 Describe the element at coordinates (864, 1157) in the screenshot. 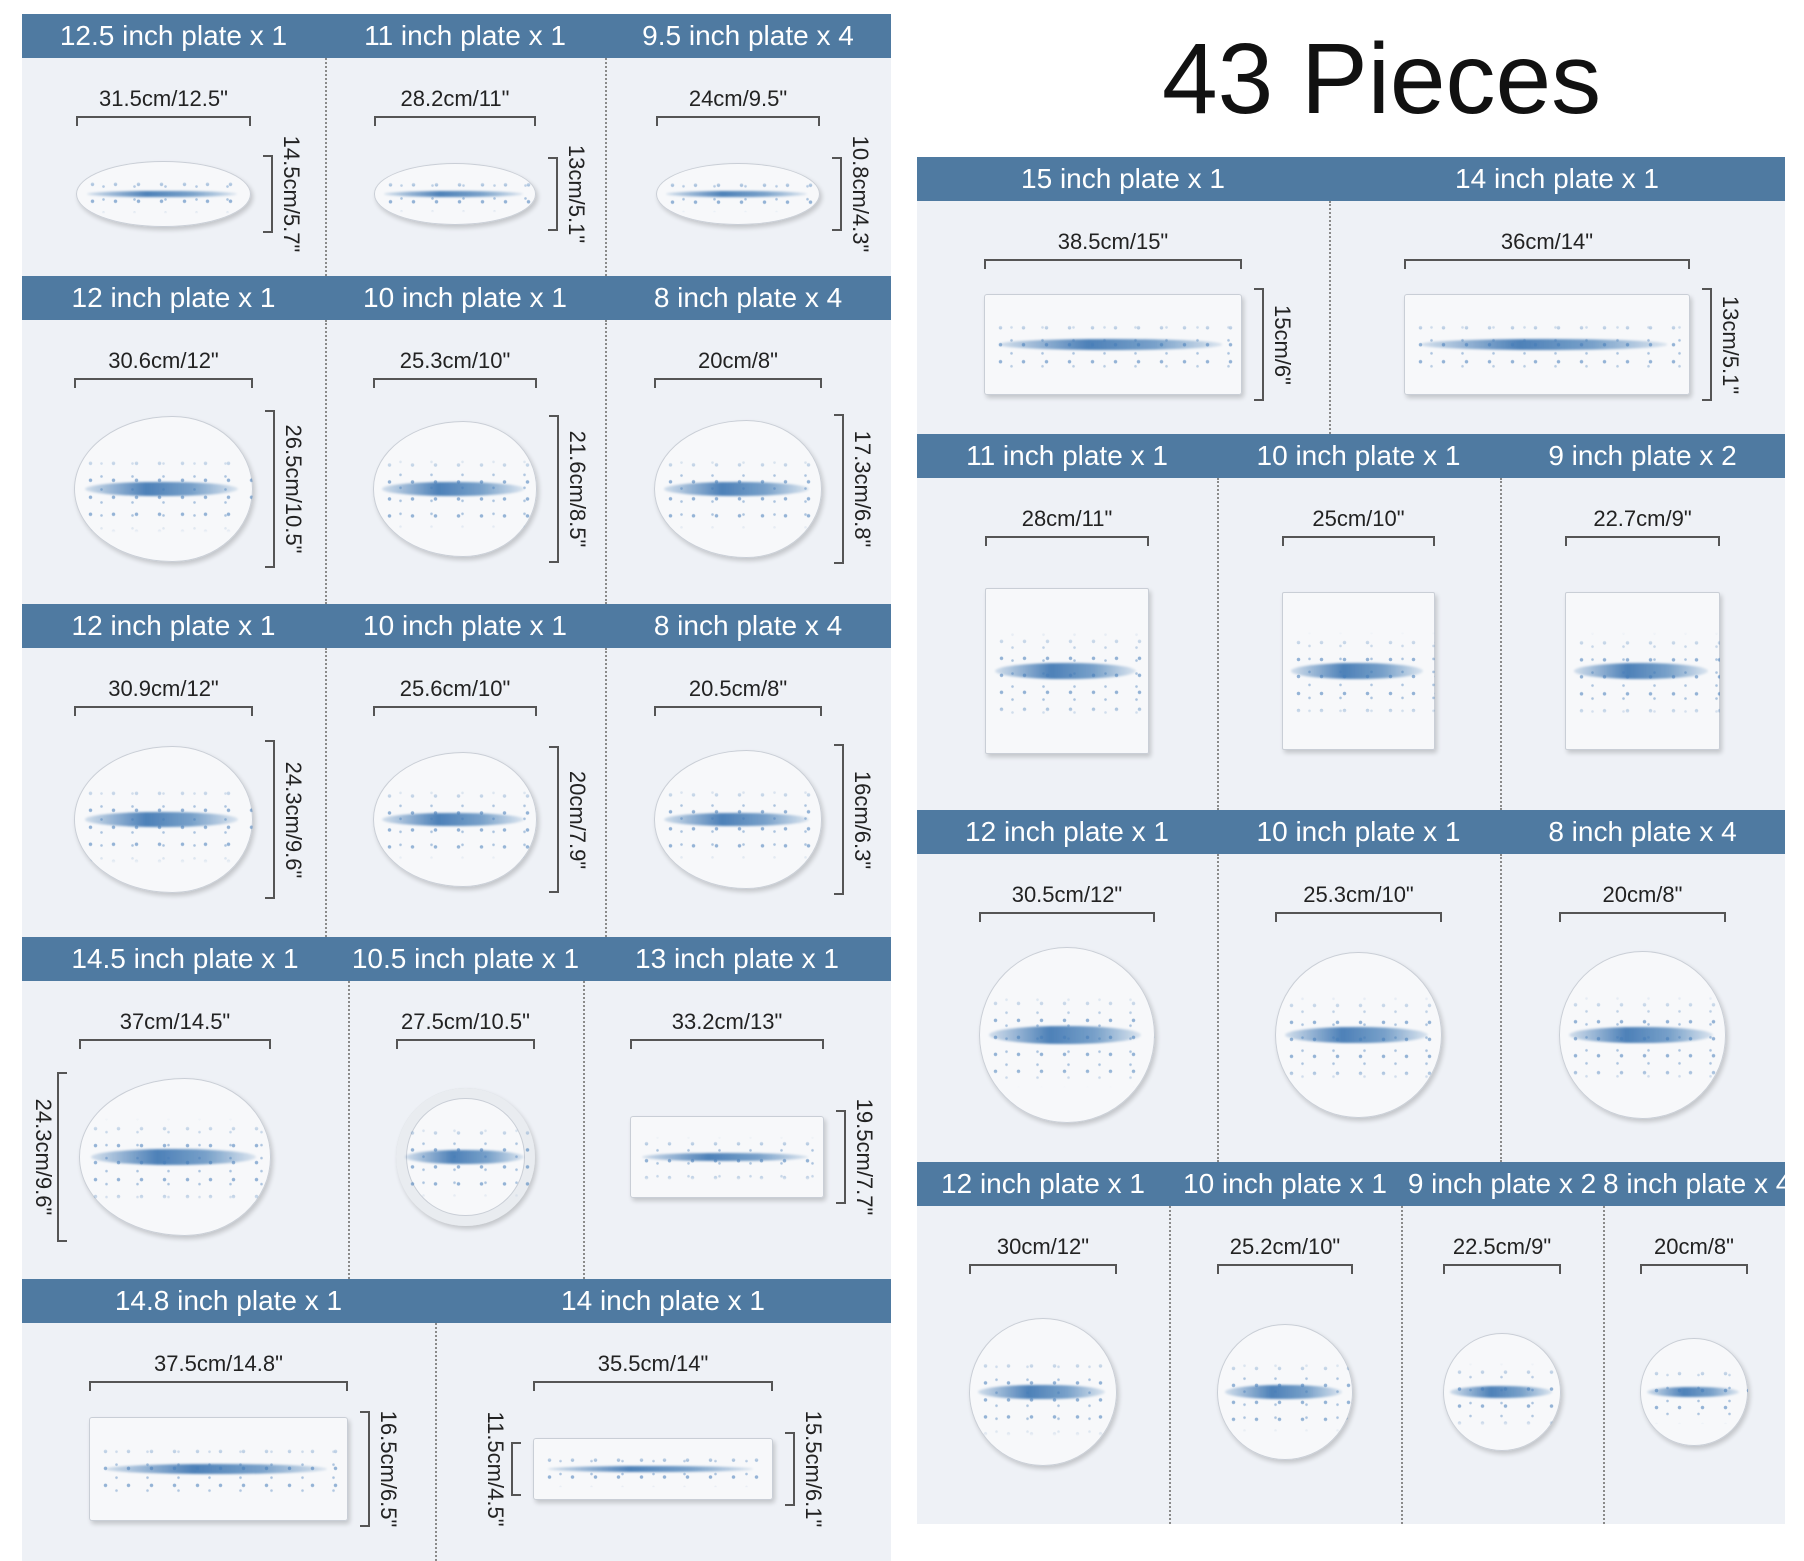

I see `left-row-3-height-2: 19.5cm/7.7"` at that location.